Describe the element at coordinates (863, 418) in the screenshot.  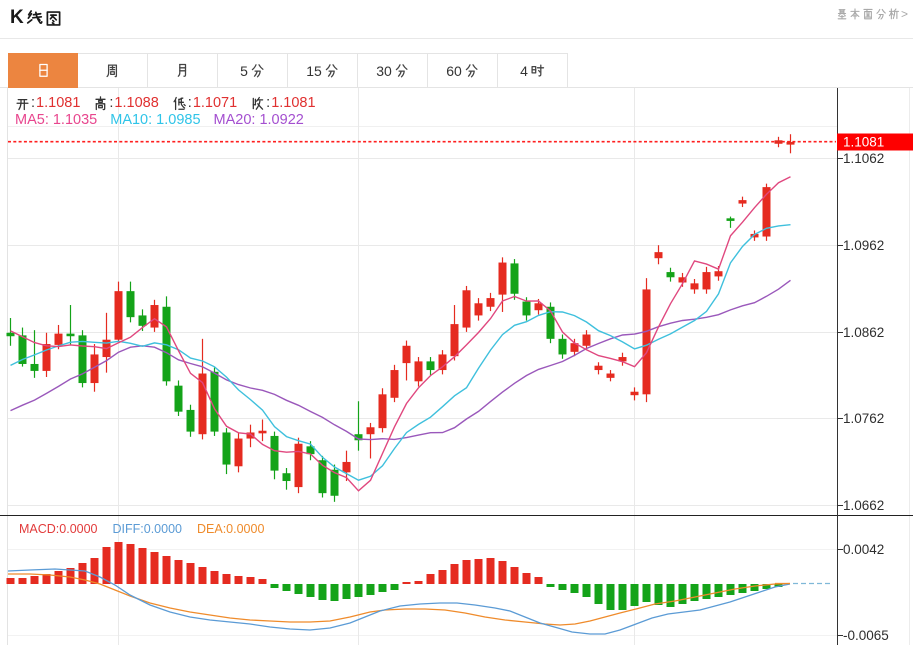
I see `svg-text: 1.0762` at that location.